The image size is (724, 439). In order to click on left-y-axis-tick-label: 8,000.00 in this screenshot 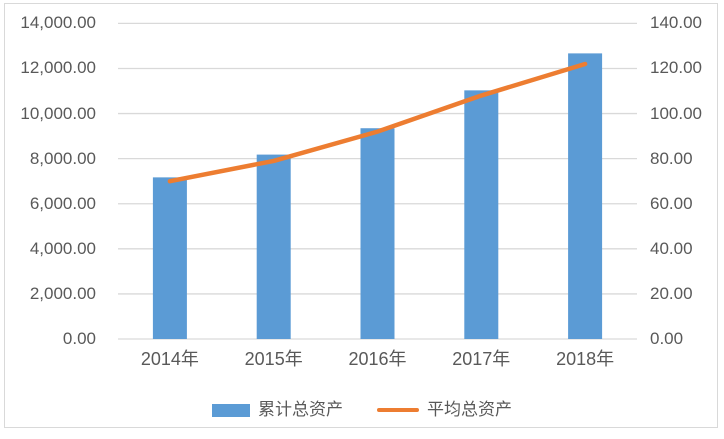, I will do `click(62, 158)`.